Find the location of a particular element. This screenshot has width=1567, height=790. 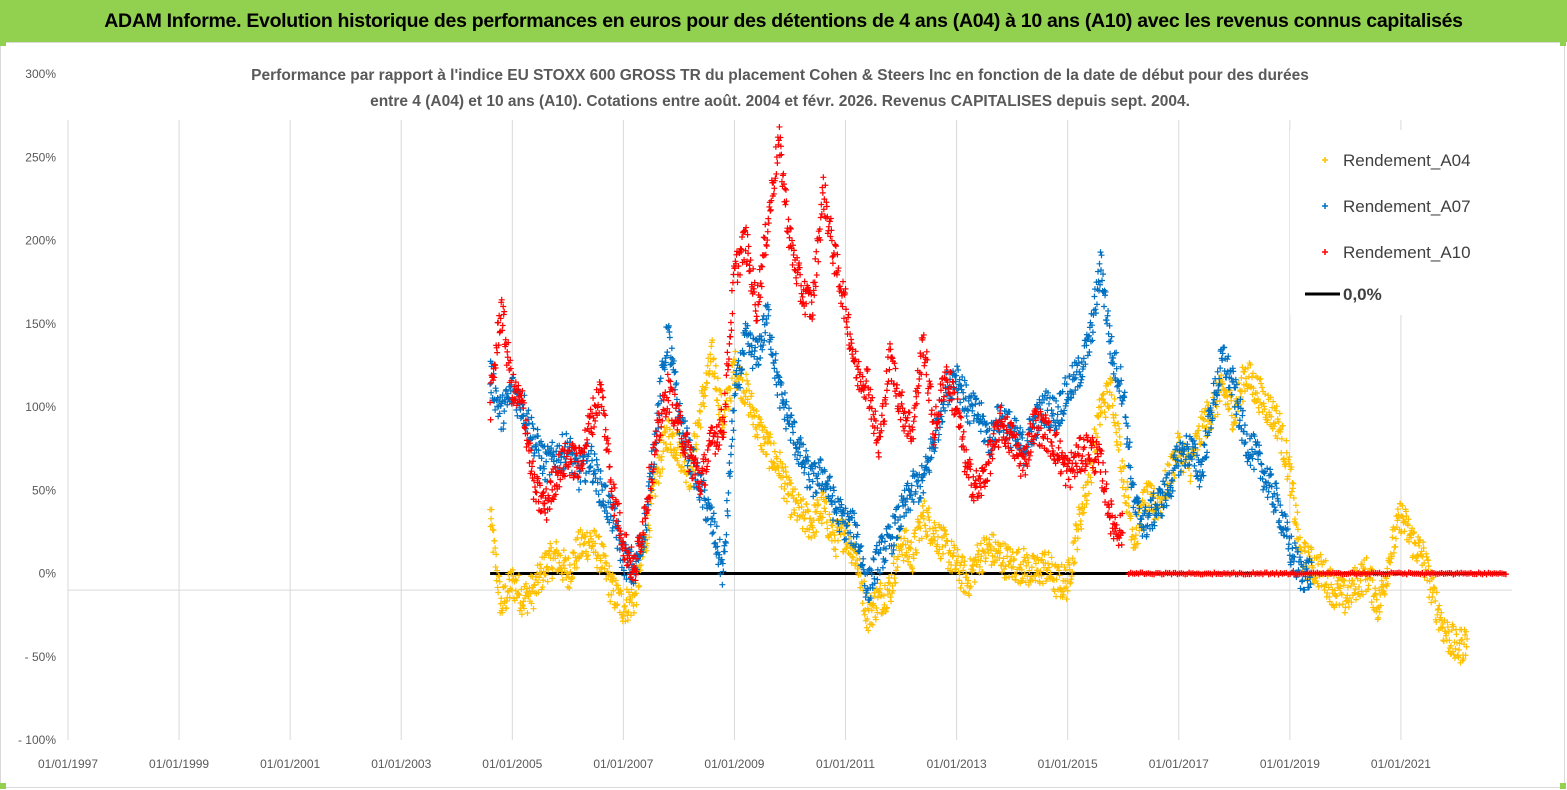

y-tick-label: 150% is located at coordinates (40, 324).